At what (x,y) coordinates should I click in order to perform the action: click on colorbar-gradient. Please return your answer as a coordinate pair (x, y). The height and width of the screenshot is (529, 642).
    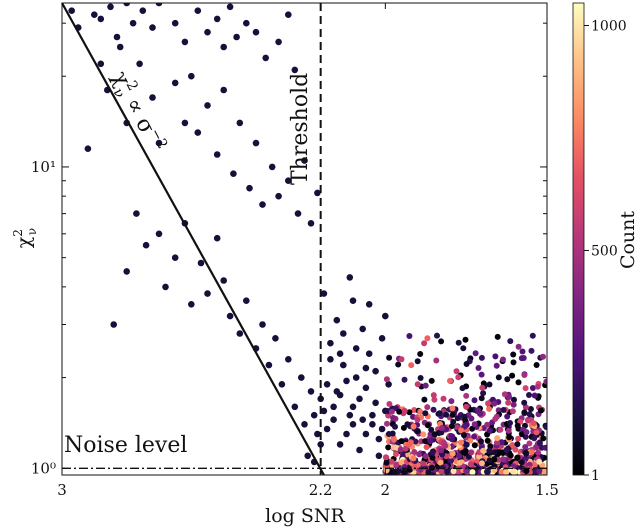
    Looking at the image, I should click on (578, 239).